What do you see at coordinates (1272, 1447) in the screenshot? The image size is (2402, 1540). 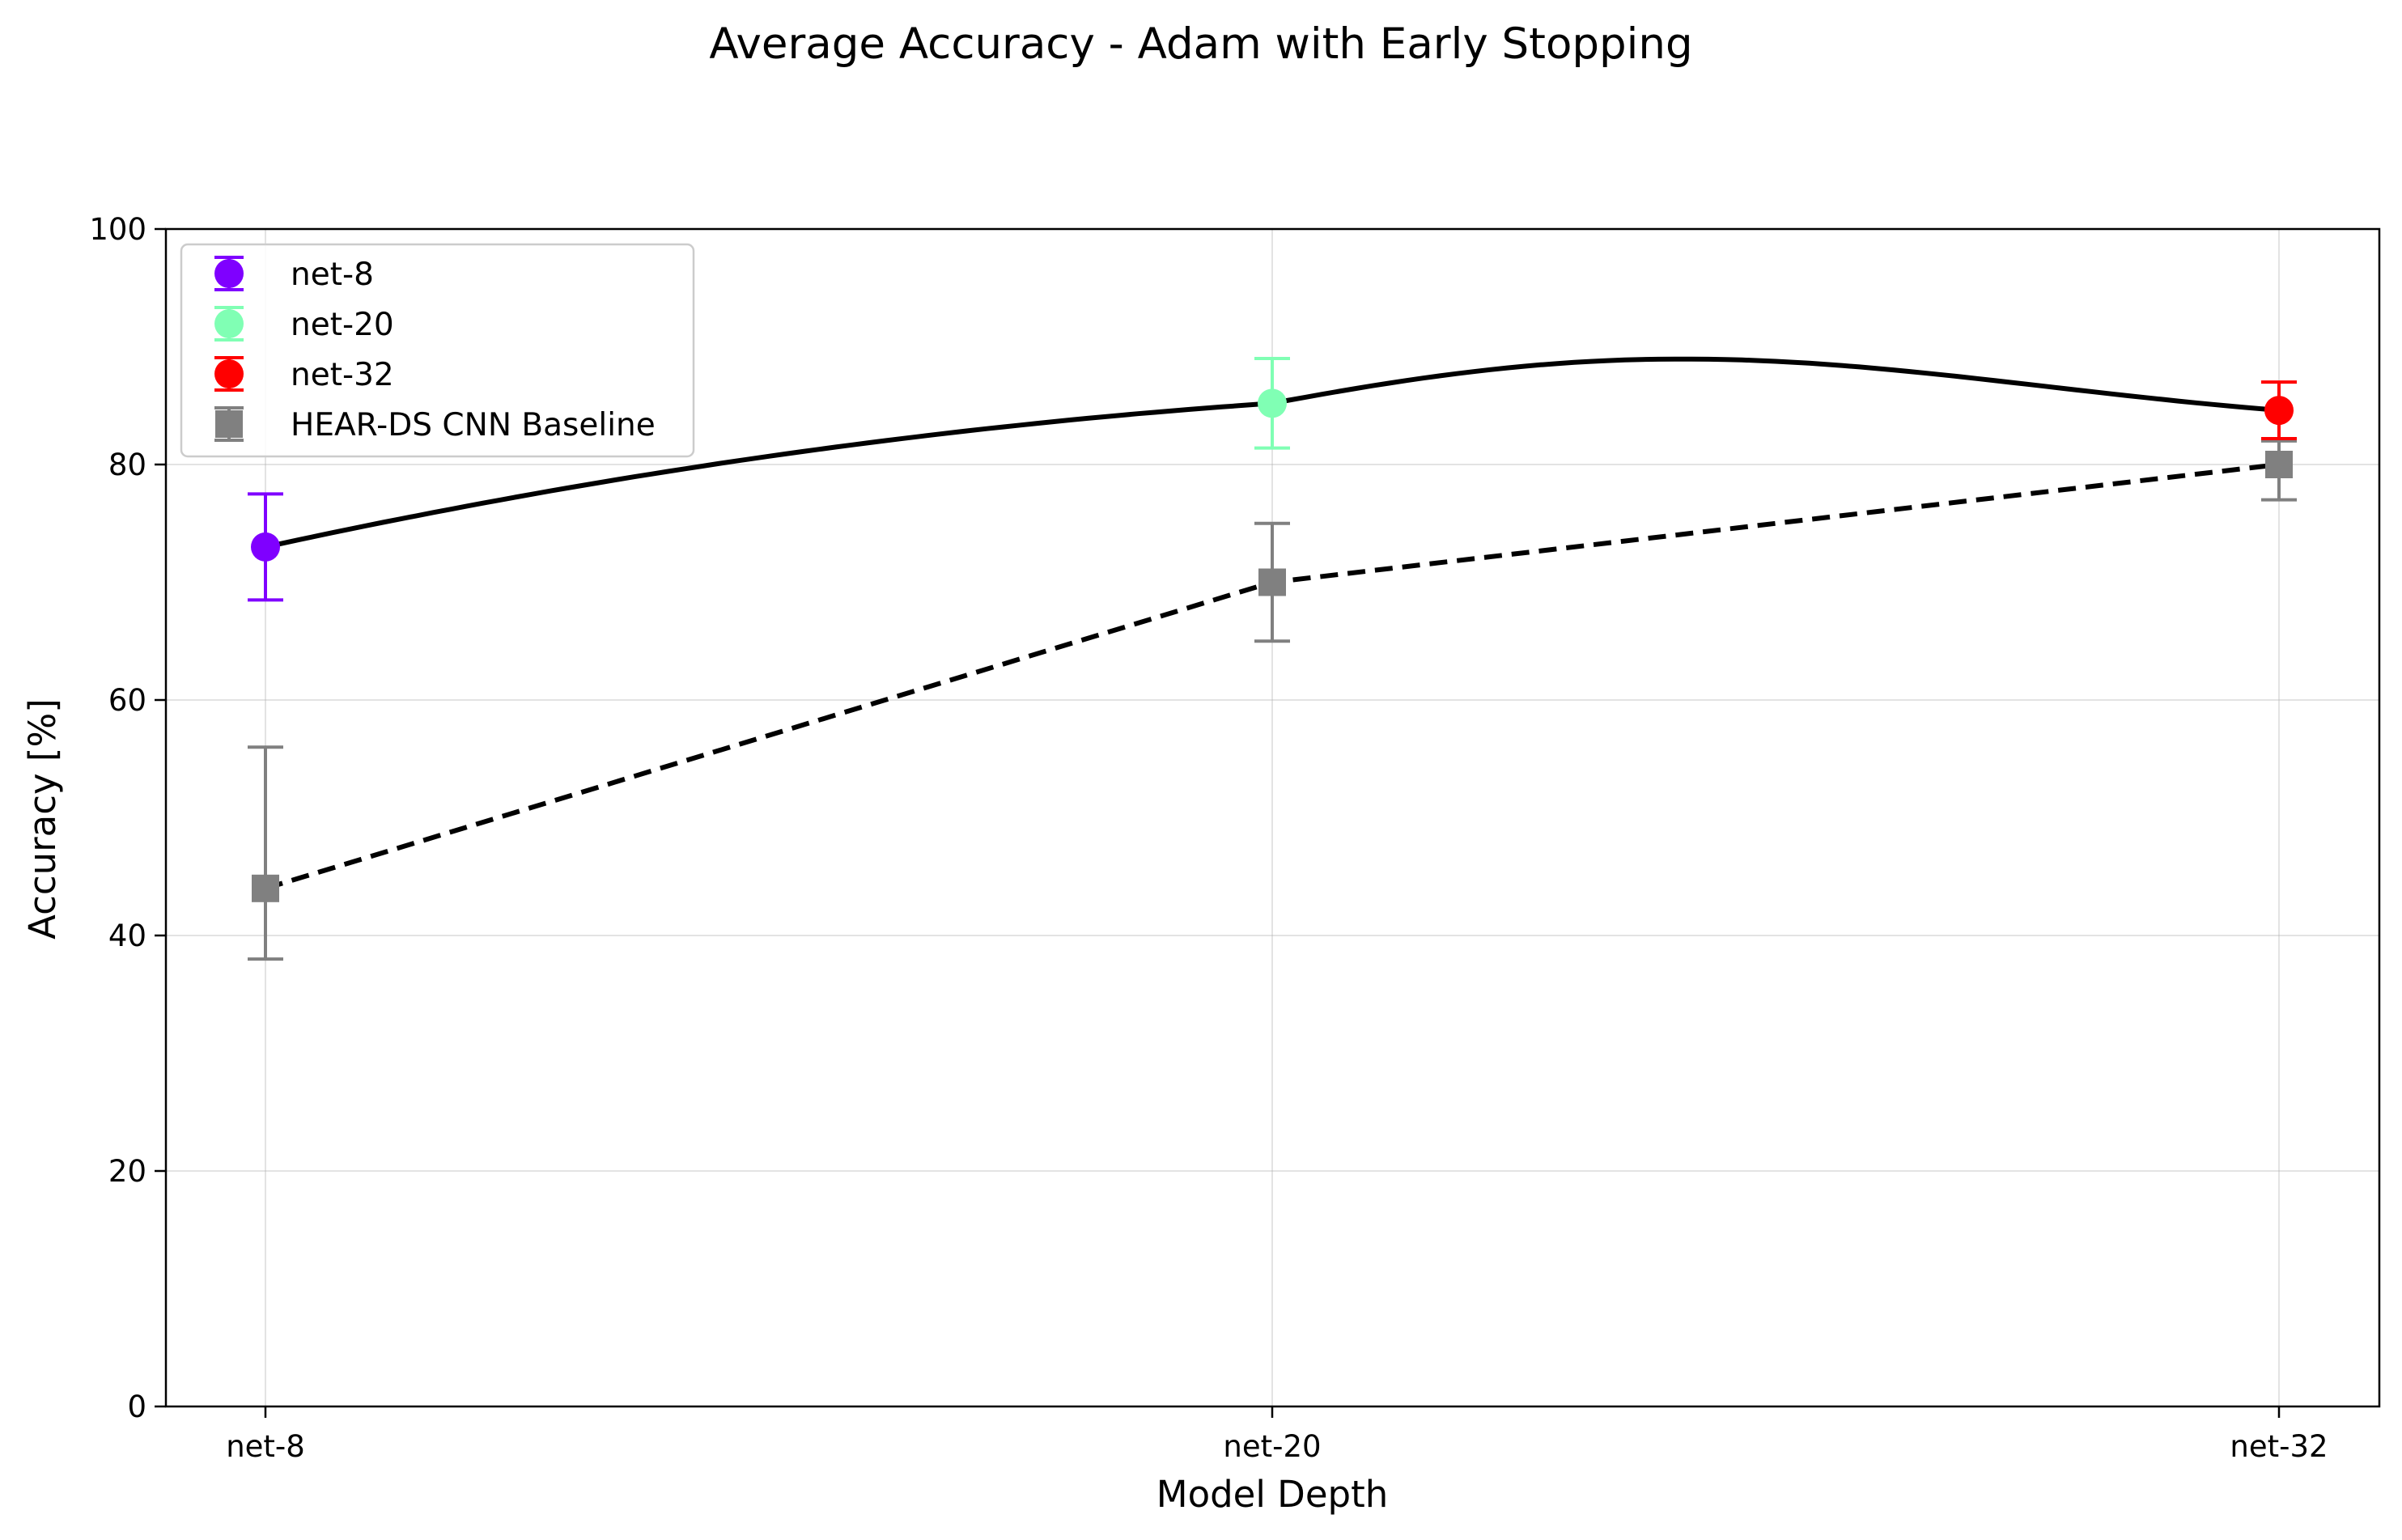 I see `x-tick-label: net-20` at bounding box center [1272, 1447].